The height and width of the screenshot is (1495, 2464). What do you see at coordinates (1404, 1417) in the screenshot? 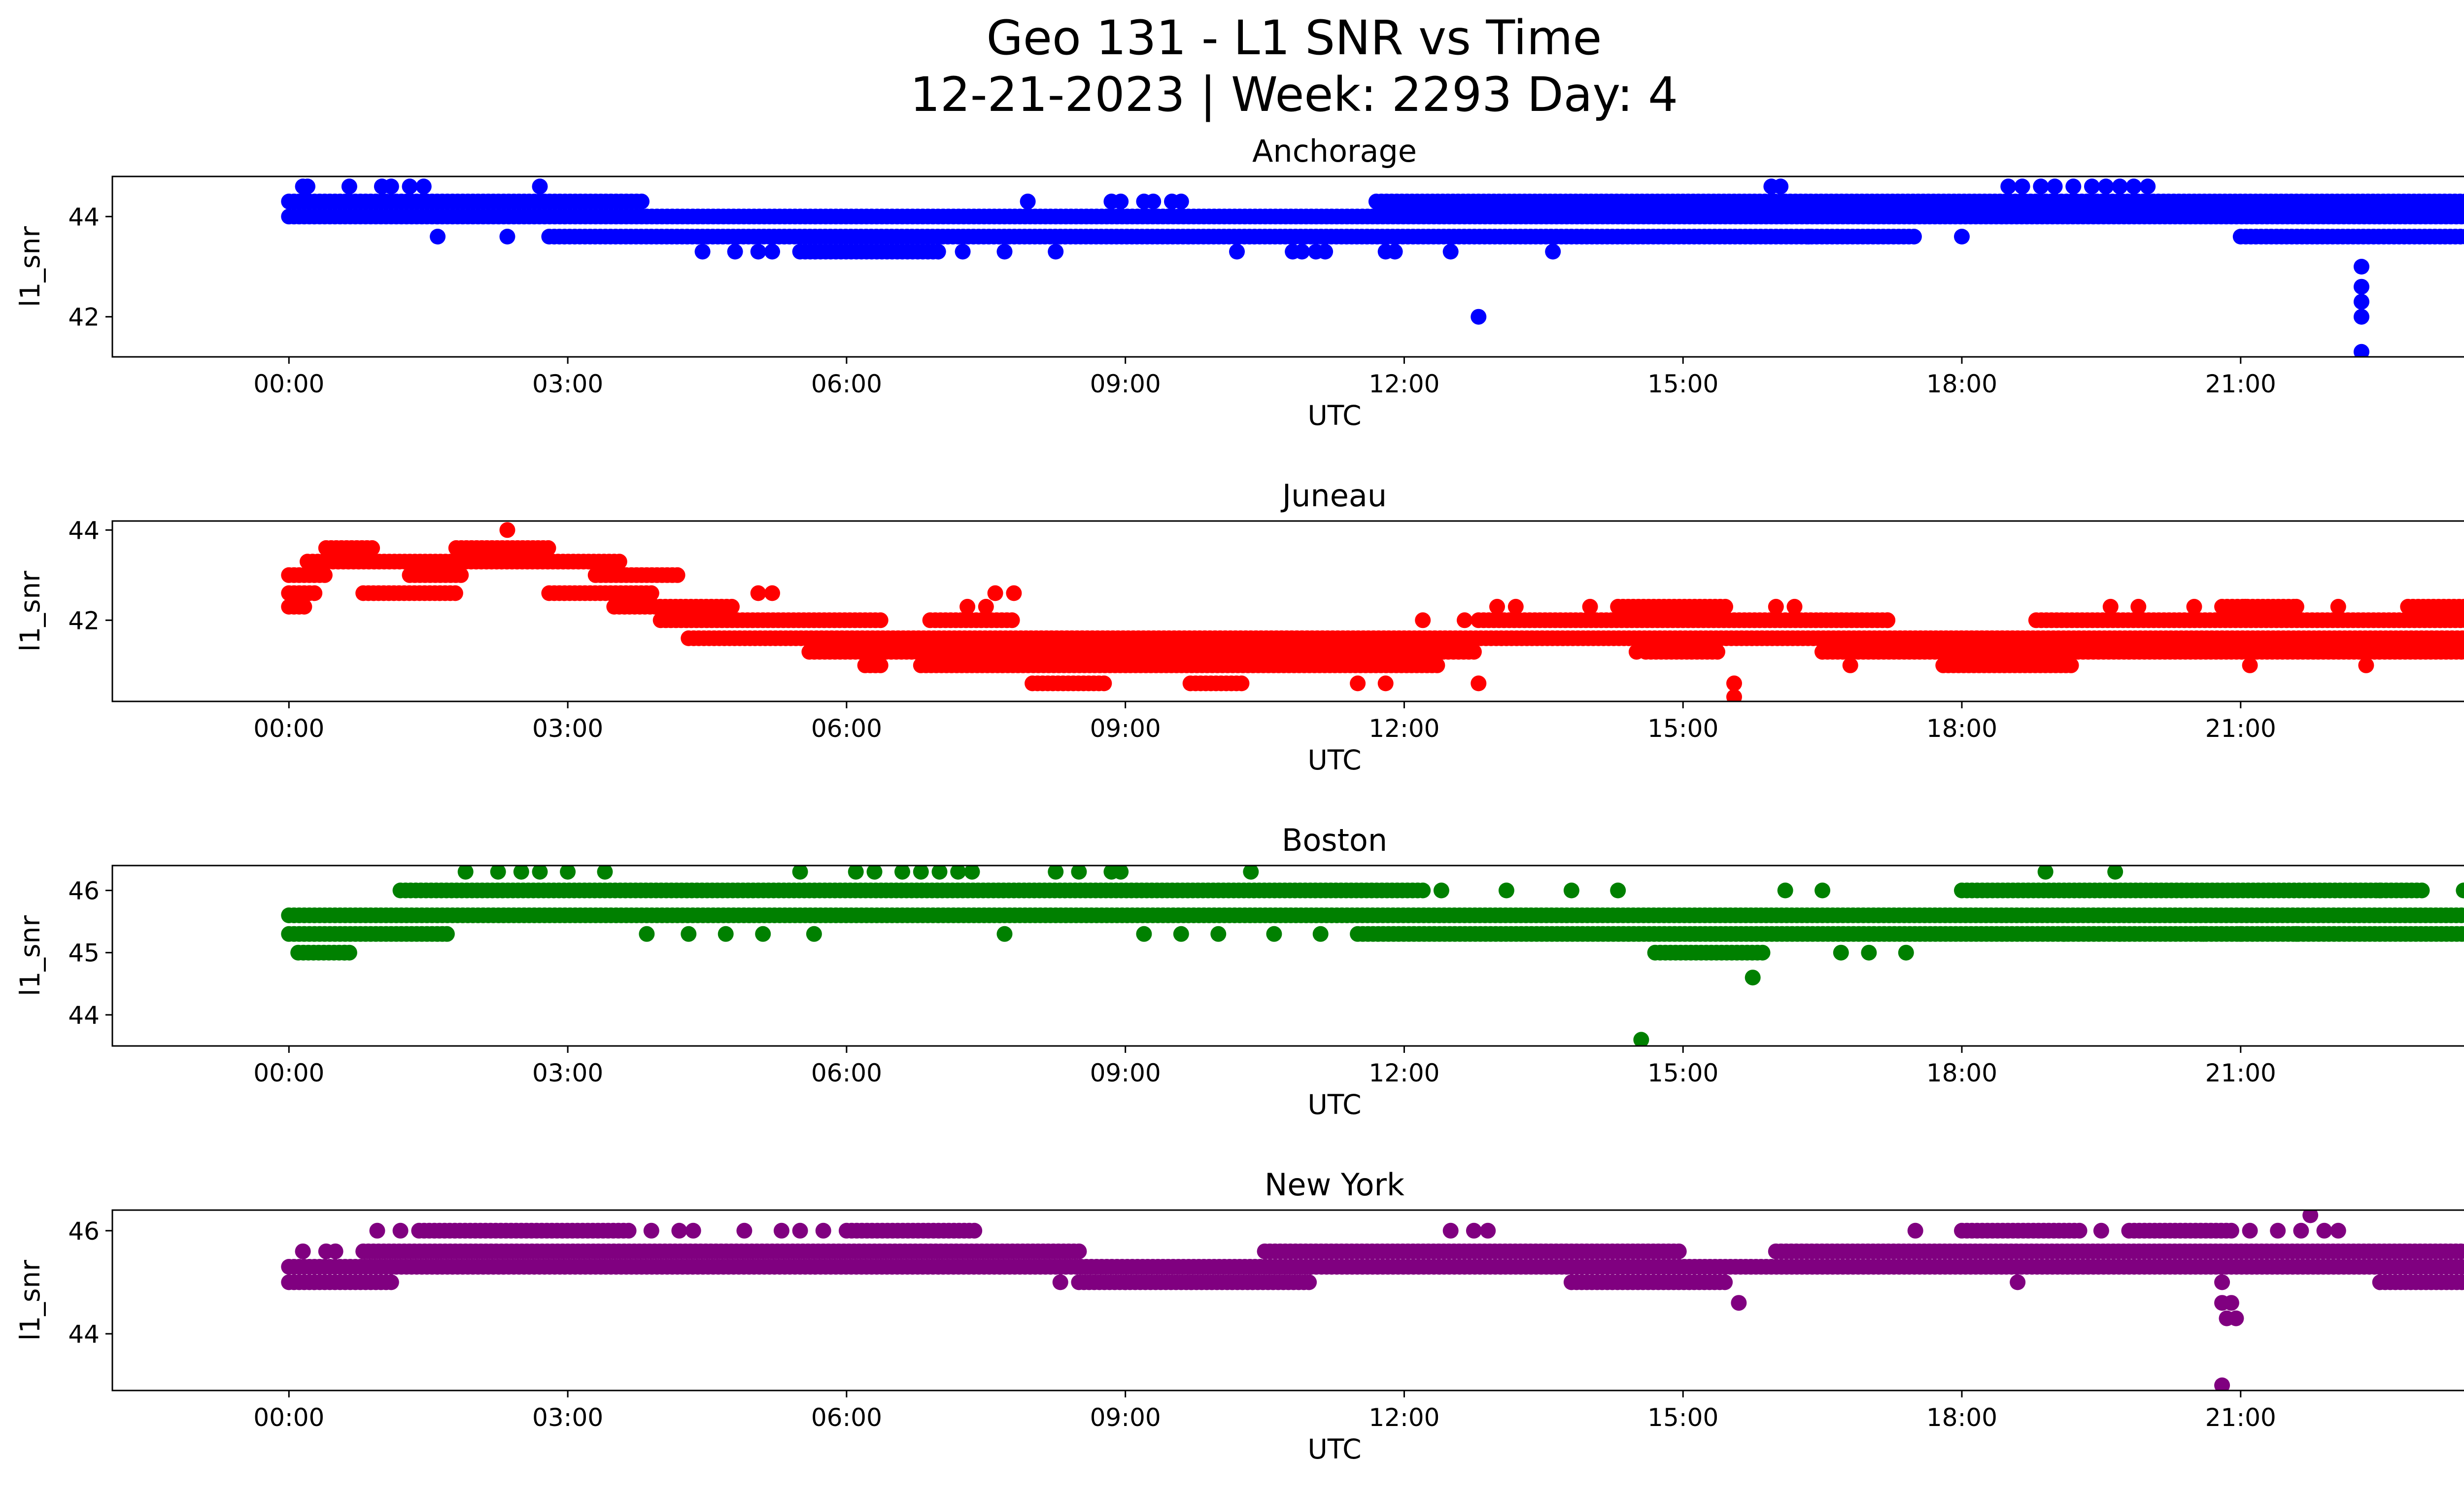
I see `x-tick-label: 12:00` at bounding box center [1404, 1417].